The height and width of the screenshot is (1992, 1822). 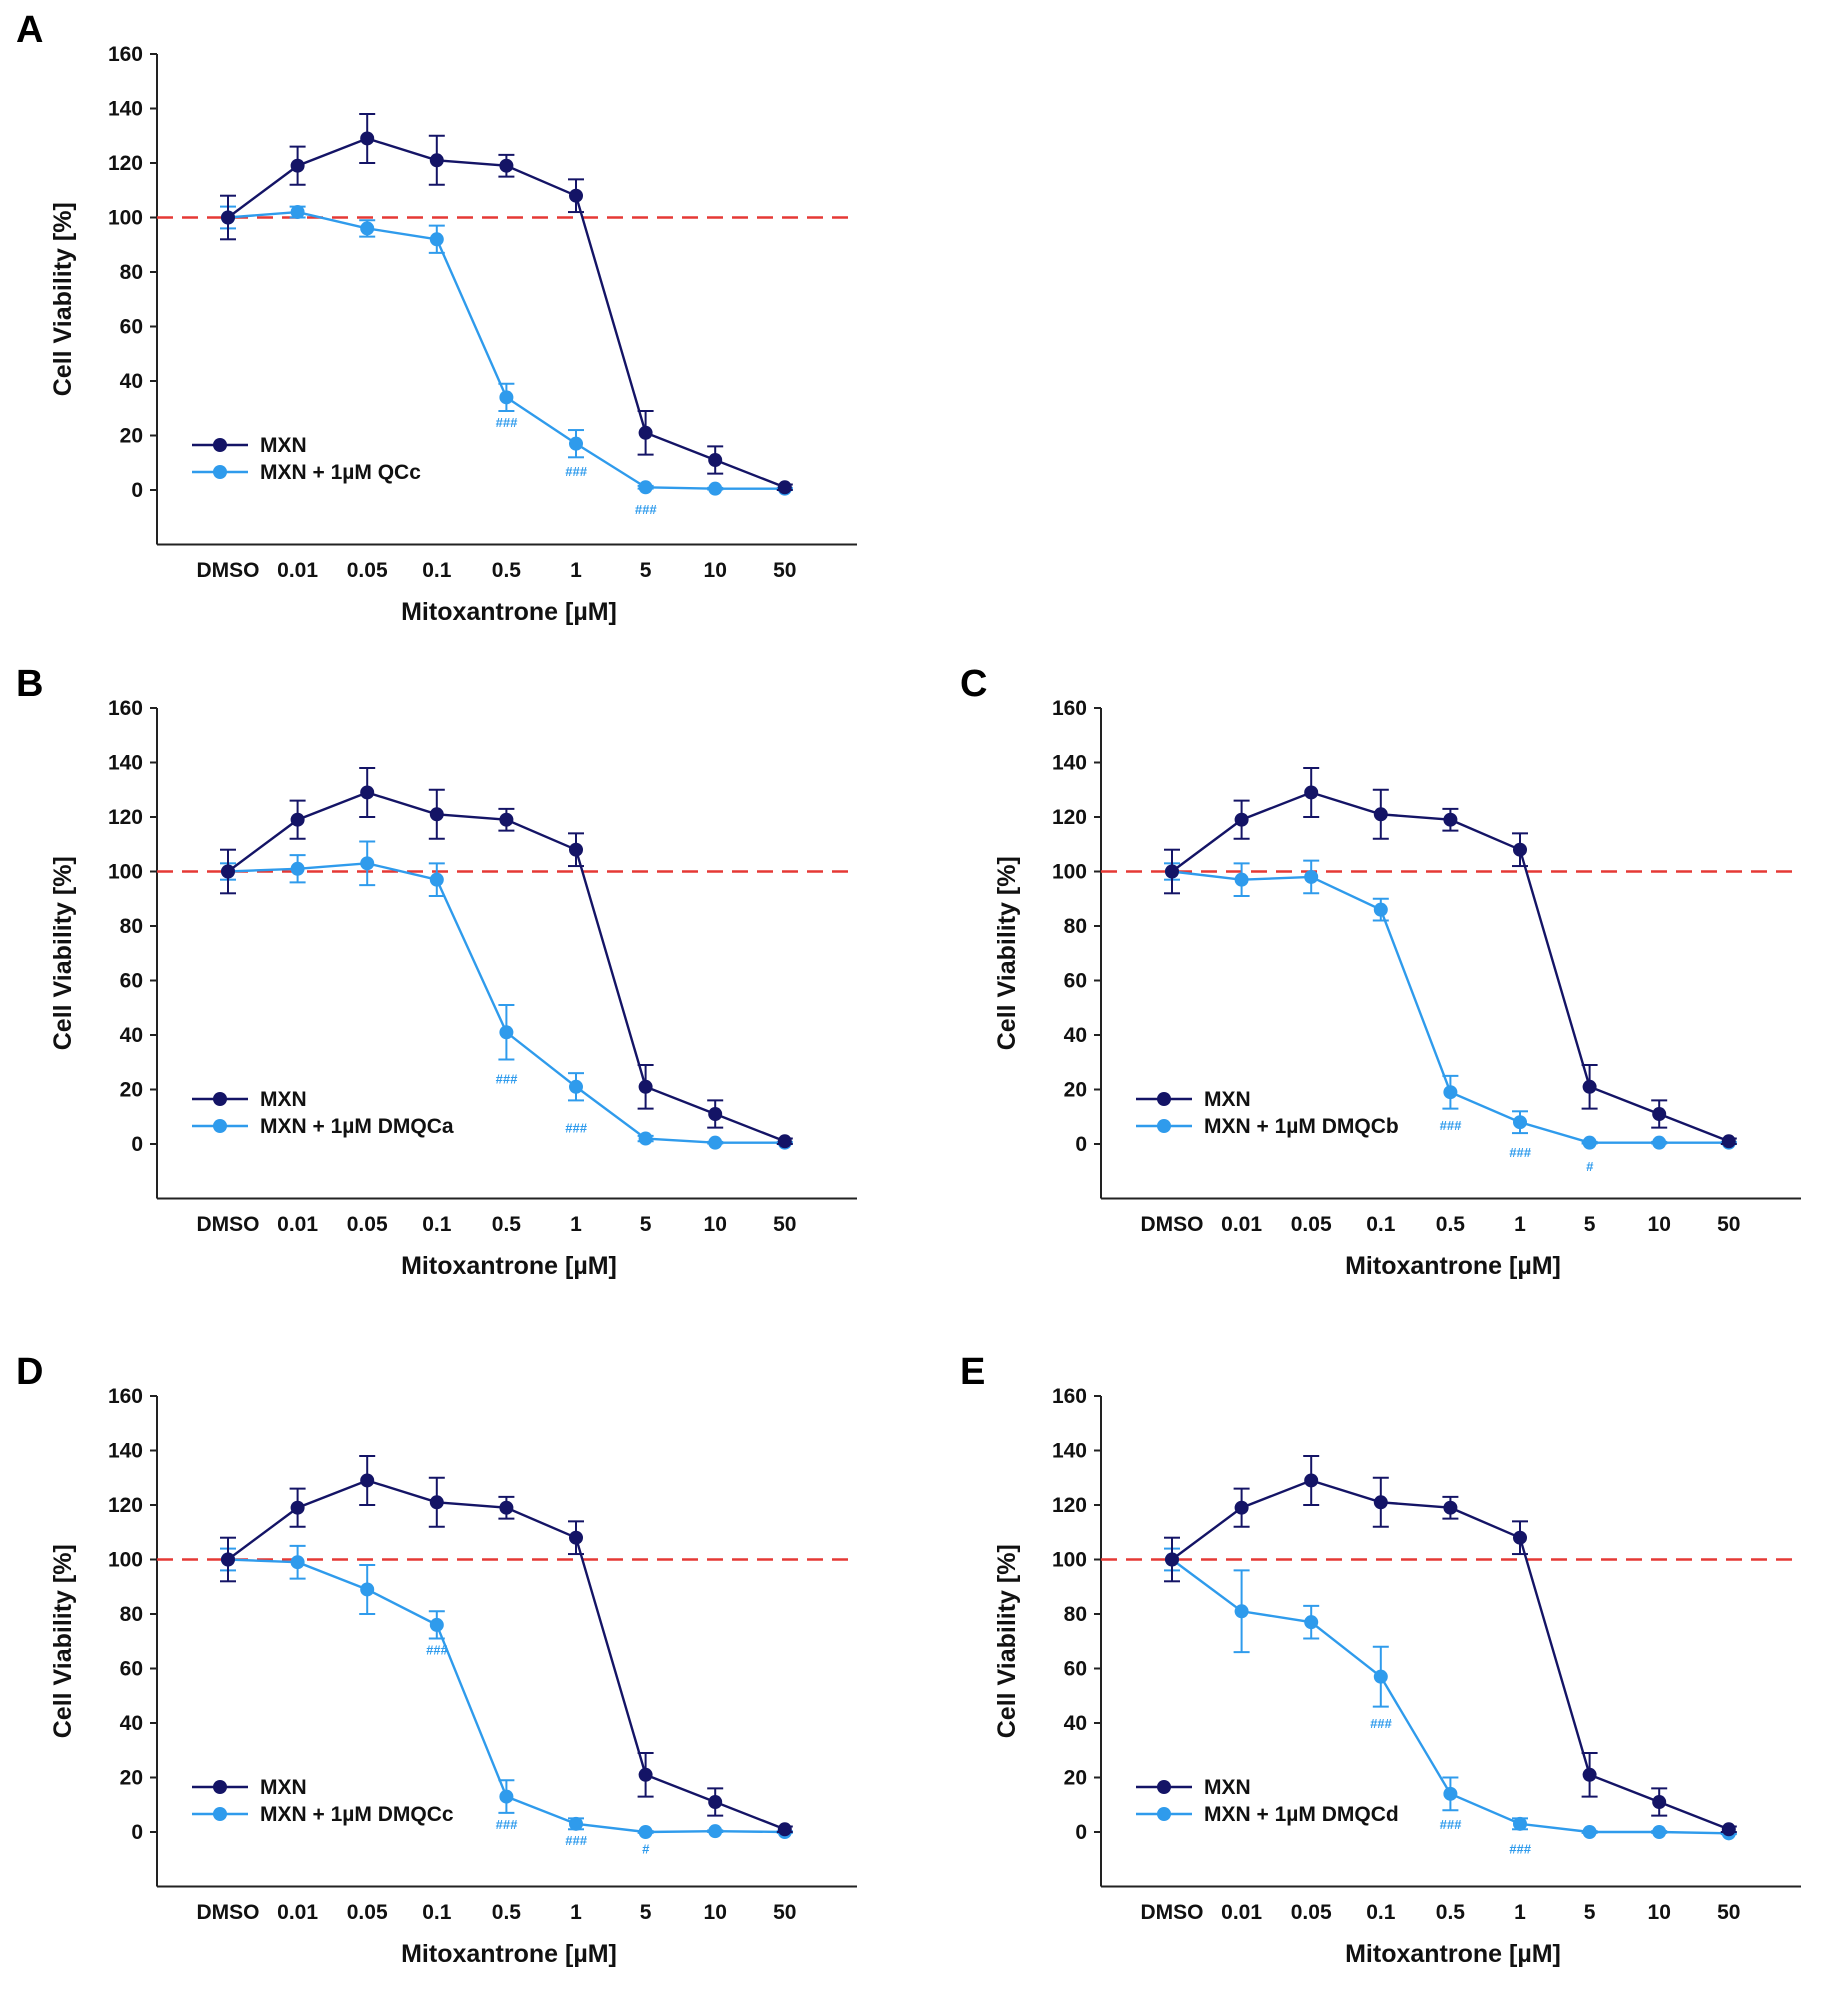 I want to click on panel-letter: B, so click(x=29, y=684).